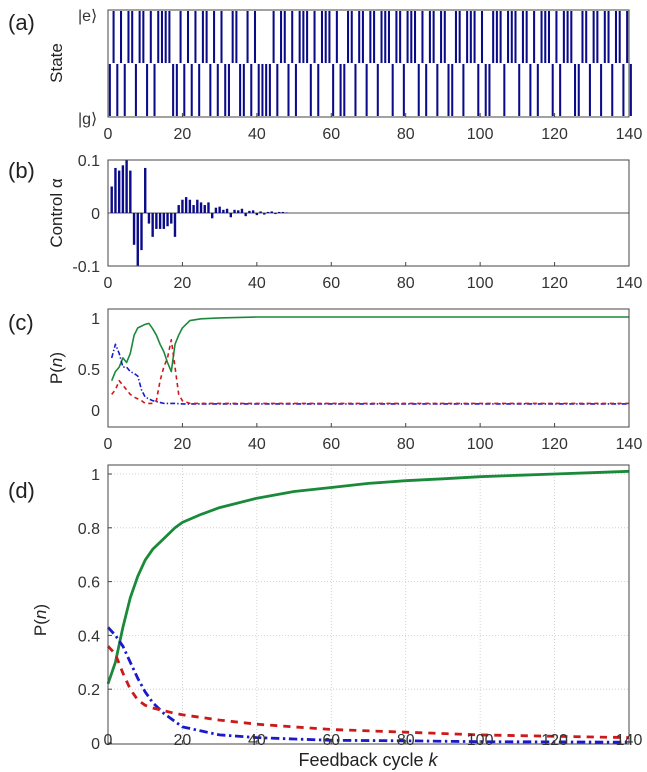 The image size is (647, 772). Describe the element at coordinates (21, 490) in the screenshot. I see `panel-label-d: (d)` at that location.